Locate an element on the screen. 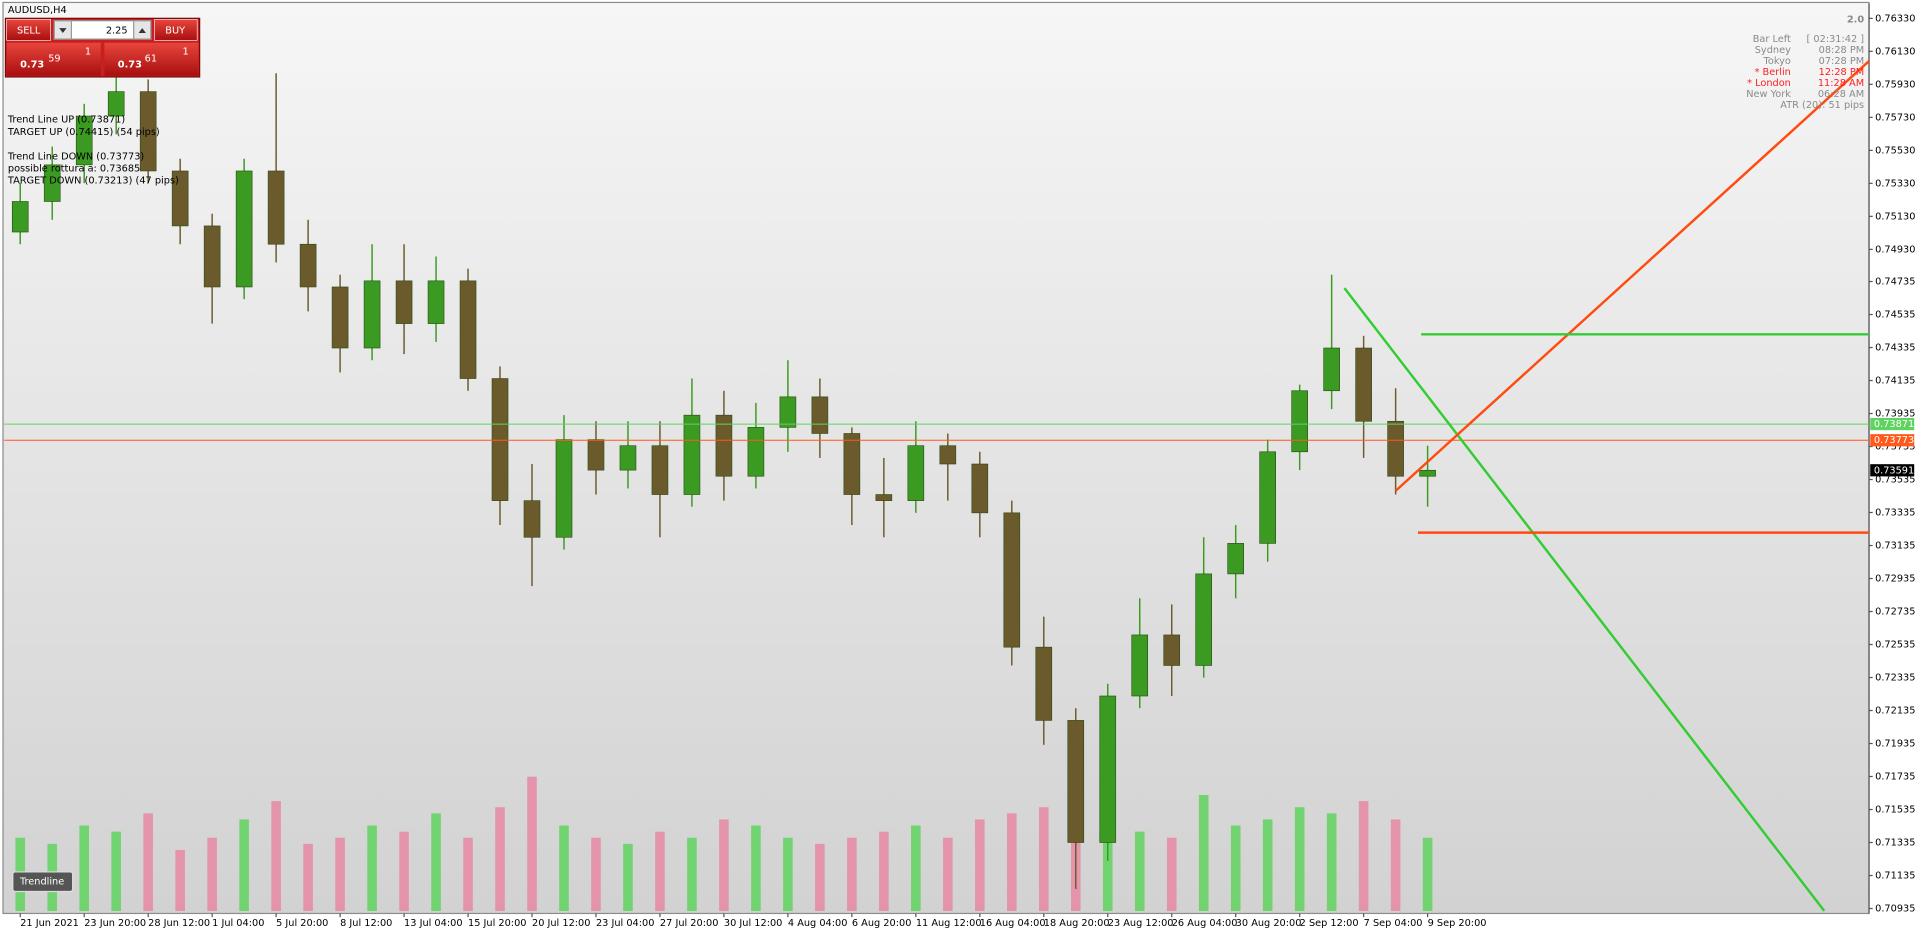 This screenshot has height=933, width=1916. info-line: TARGET UP (0.74415) (54 pips) is located at coordinates (83, 132).